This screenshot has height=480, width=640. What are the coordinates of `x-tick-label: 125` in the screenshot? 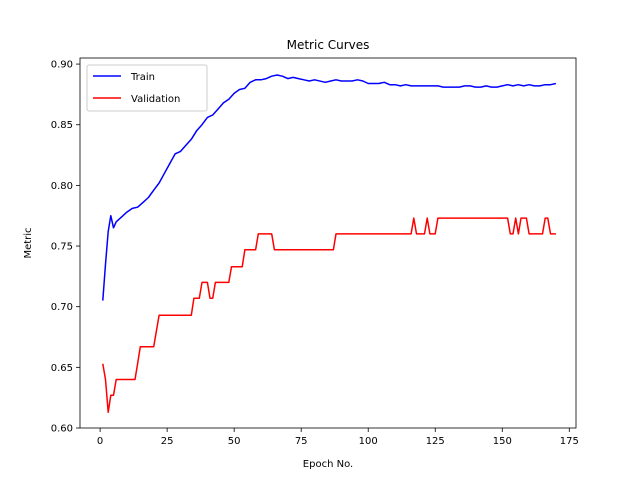 It's located at (435, 441).